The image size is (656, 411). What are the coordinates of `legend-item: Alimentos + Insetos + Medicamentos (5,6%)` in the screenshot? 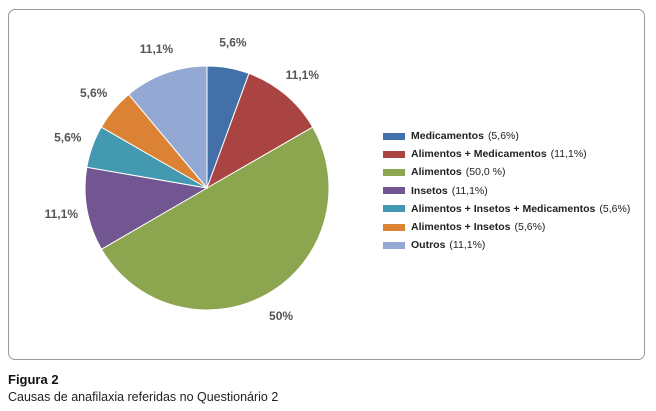 It's located at (506, 209).